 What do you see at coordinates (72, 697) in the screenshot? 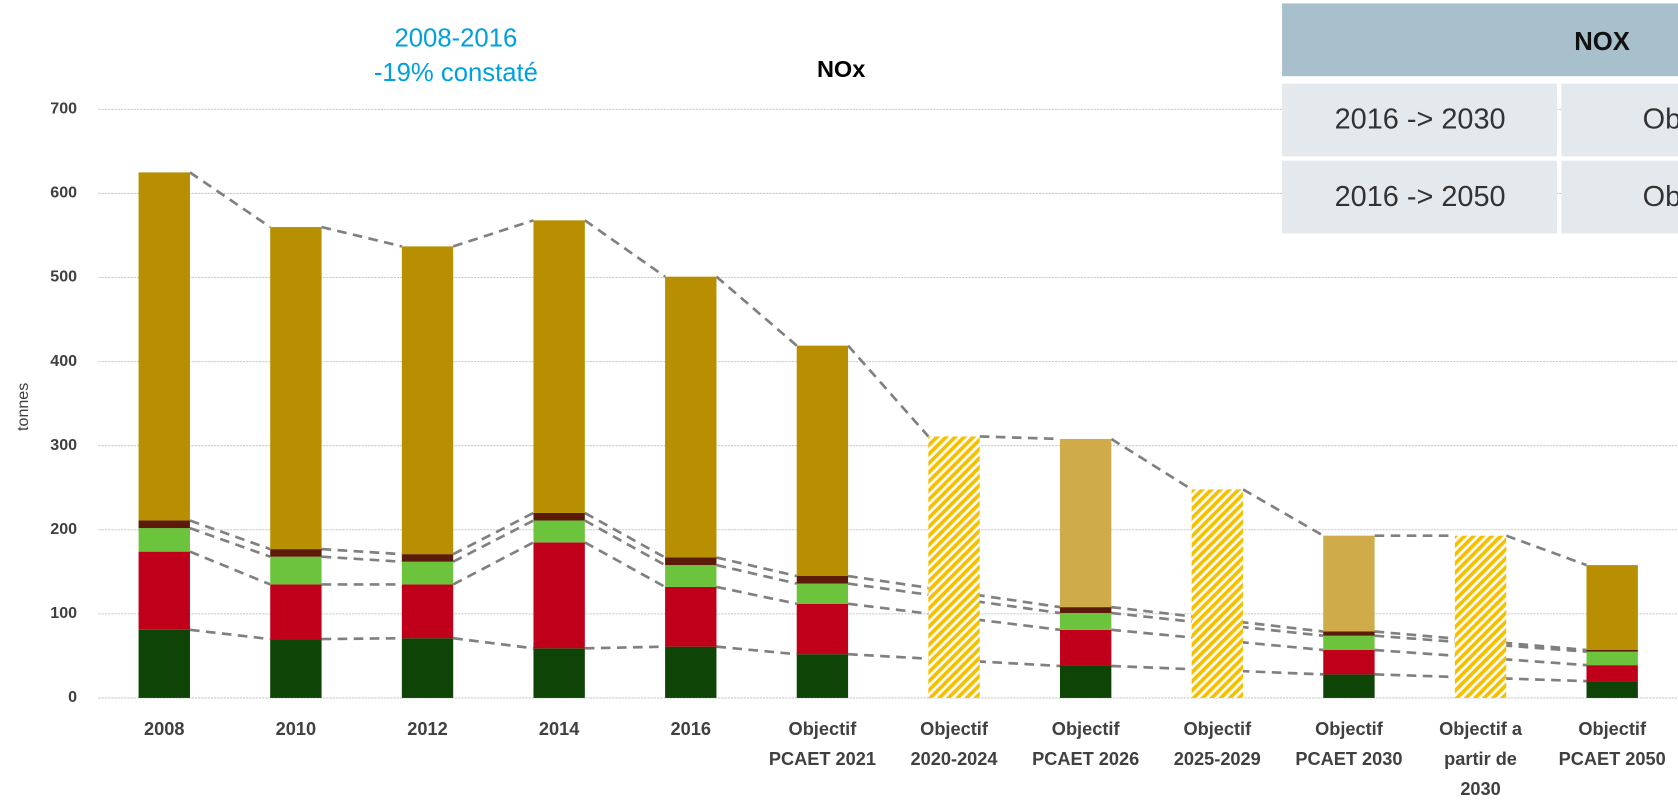
I see `y-tick-label: 0` at bounding box center [72, 697].